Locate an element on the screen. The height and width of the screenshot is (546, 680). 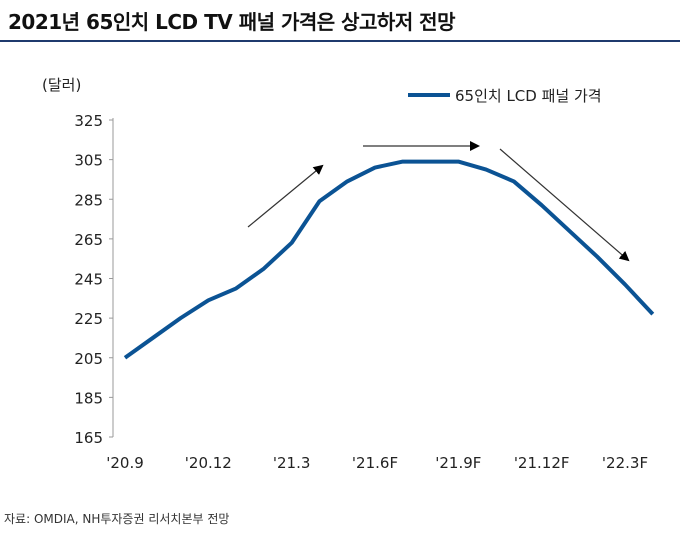
x-tick-label: '20.9 is located at coordinates (125, 463).